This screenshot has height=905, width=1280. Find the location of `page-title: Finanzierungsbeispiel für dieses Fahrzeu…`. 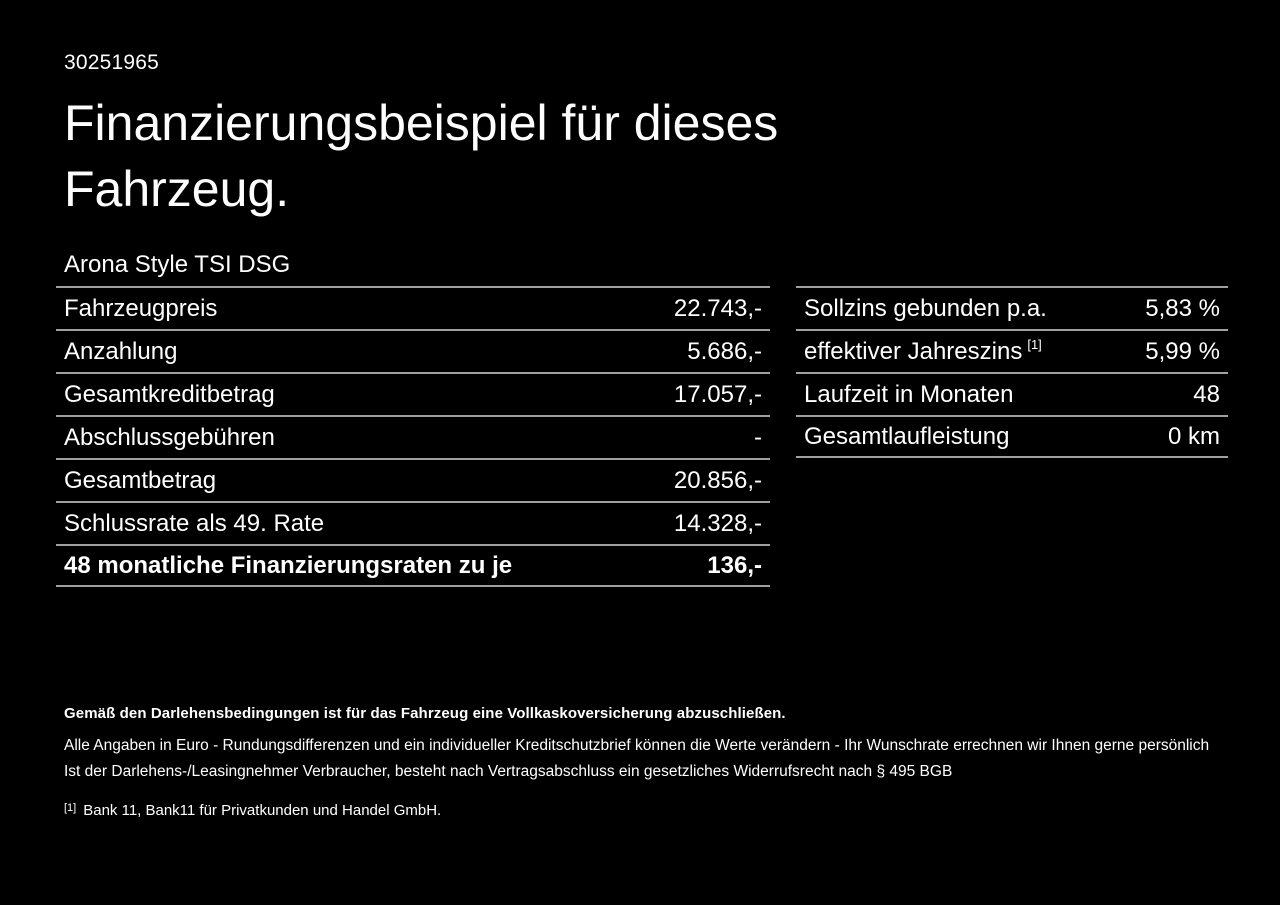

page-title: Finanzierungsbeispiel für dieses Fahrzeu… is located at coordinates (421, 156).